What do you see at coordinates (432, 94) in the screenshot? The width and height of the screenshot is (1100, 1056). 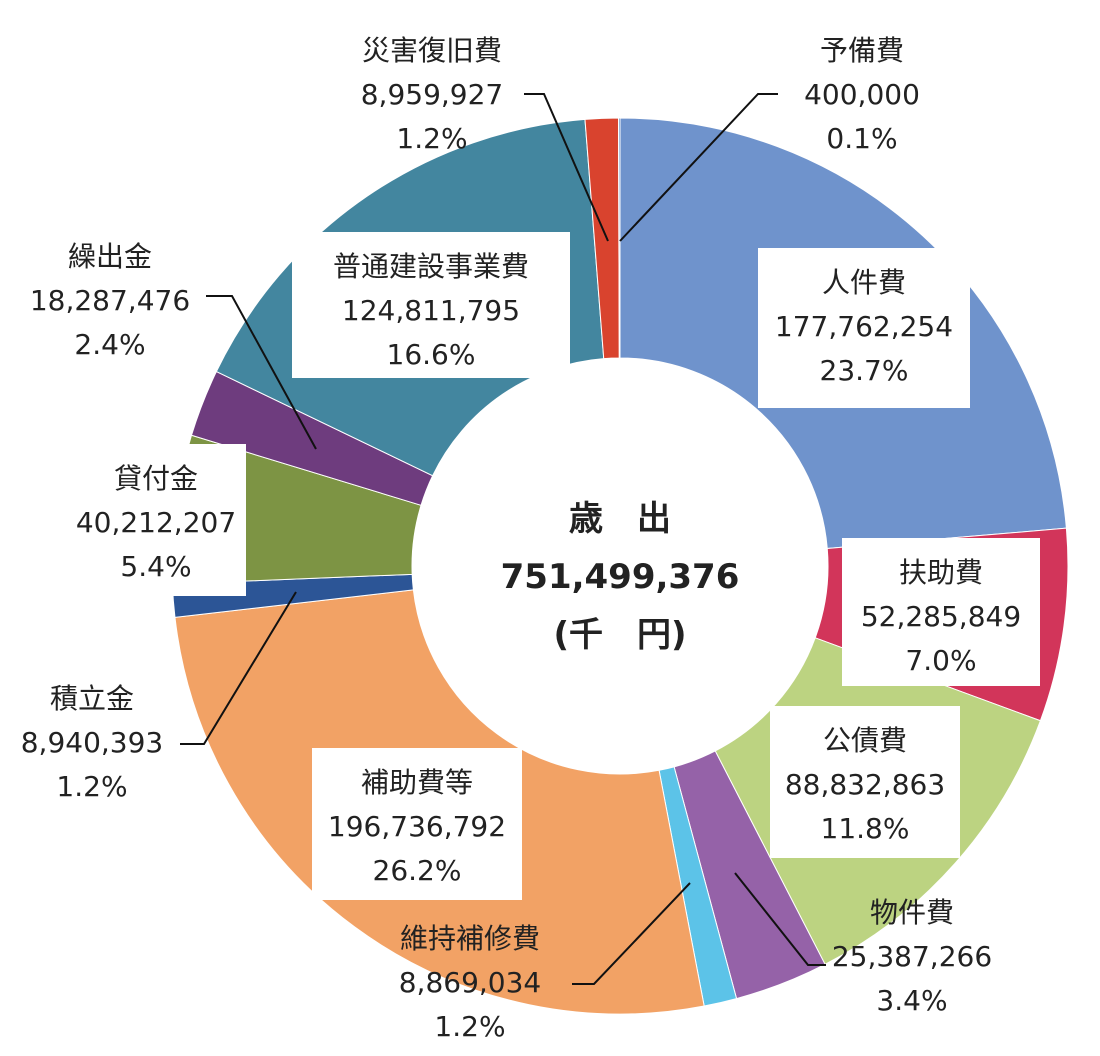 I see `slice-value-label: 8,959,927` at bounding box center [432, 94].